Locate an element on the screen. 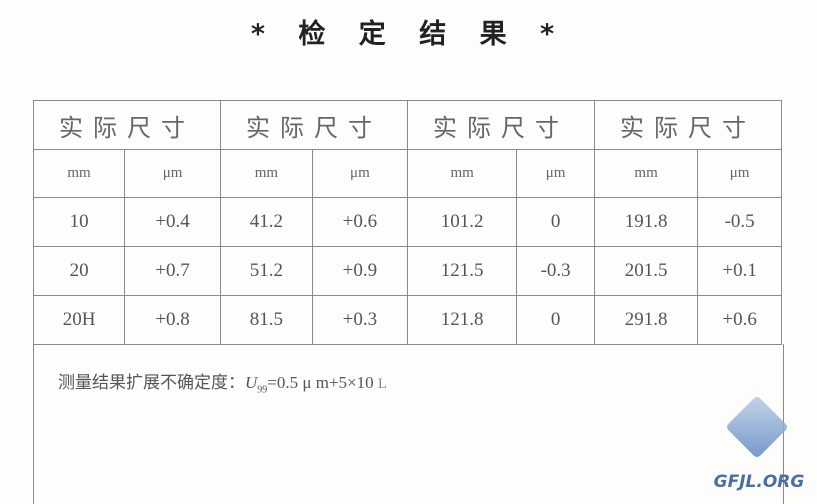 The height and width of the screenshot is (504, 817). page-title: * 检 定 结 果 * is located at coordinates (408, 34).